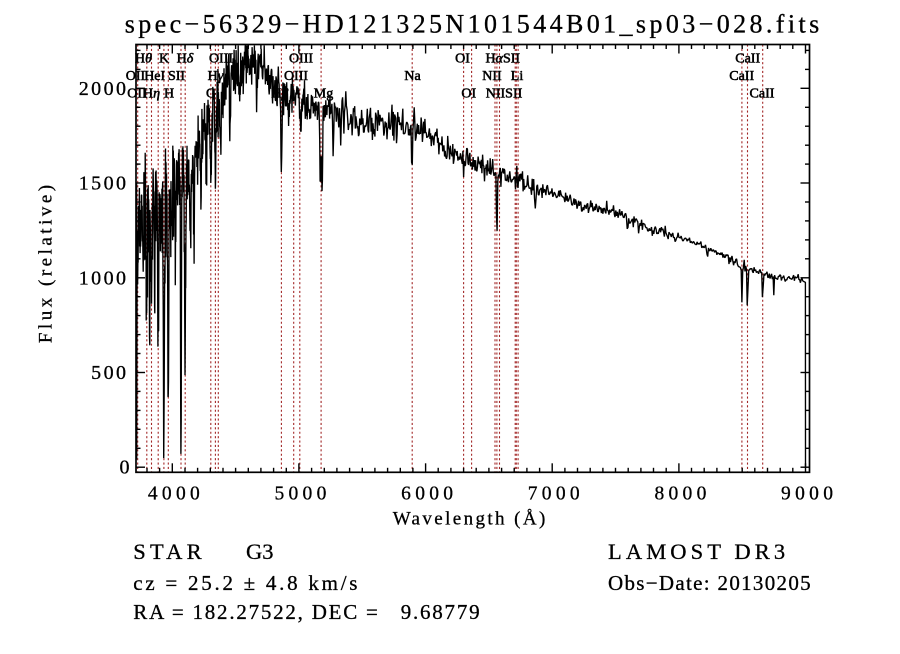 Image resolution: width=900 pixels, height=654 pixels. Describe the element at coordinates (302, 494) in the screenshot. I see `svg-text: 5000` at that location.